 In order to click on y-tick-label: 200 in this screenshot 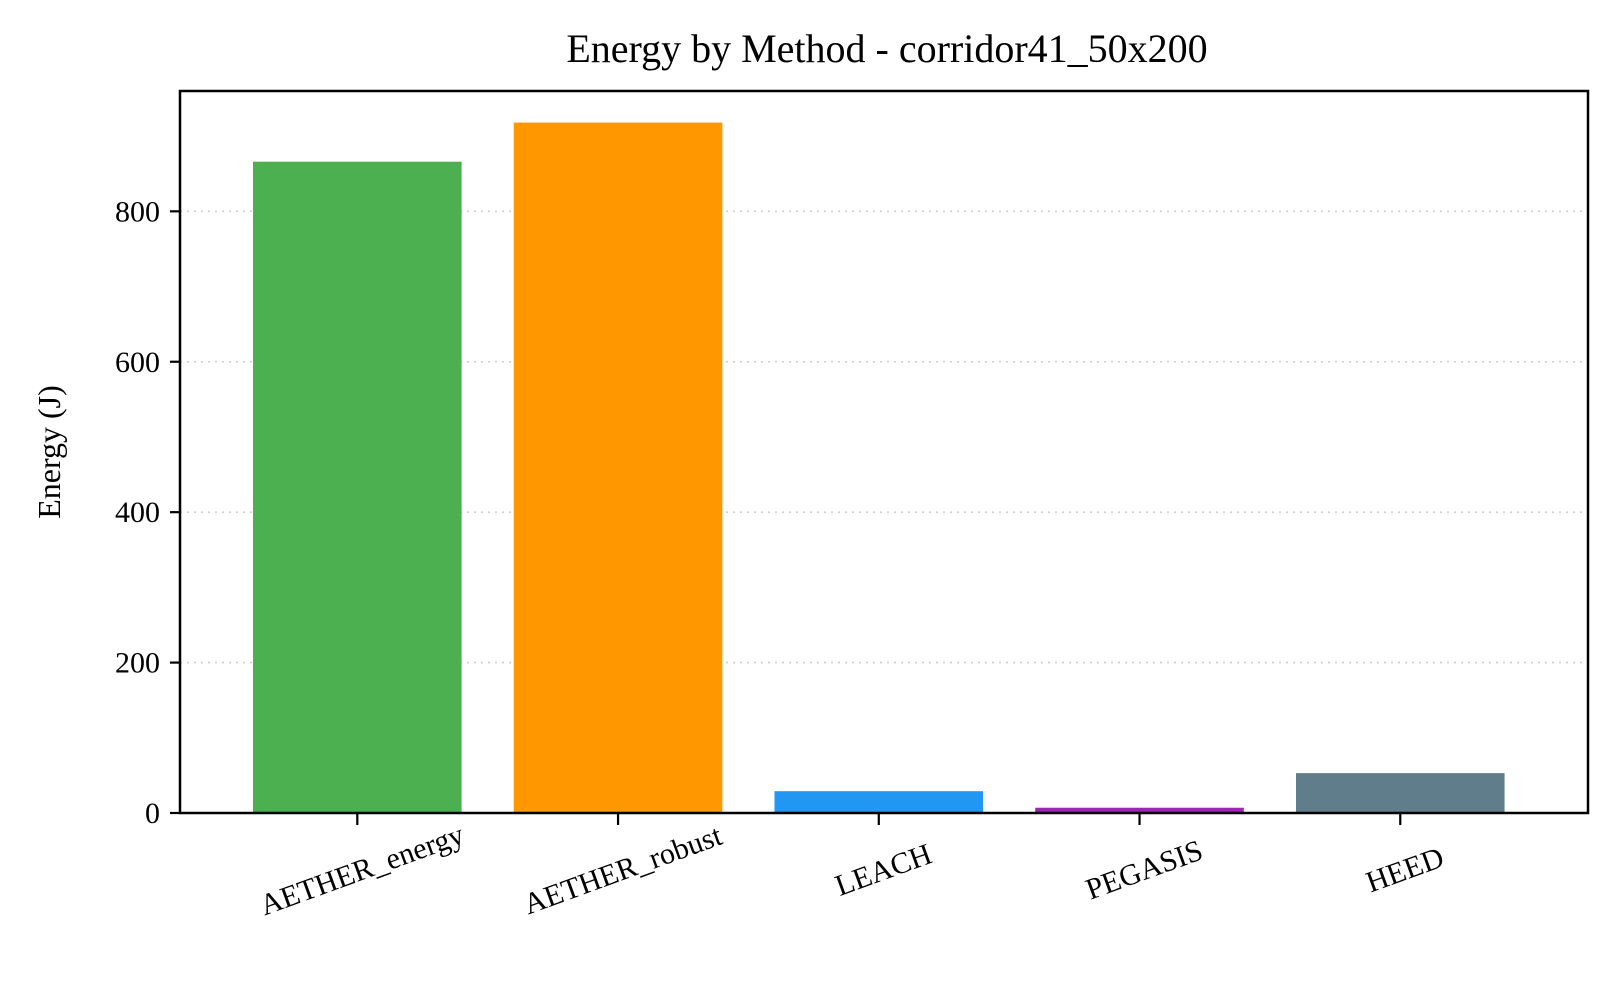, I will do `click(137, 663)`.